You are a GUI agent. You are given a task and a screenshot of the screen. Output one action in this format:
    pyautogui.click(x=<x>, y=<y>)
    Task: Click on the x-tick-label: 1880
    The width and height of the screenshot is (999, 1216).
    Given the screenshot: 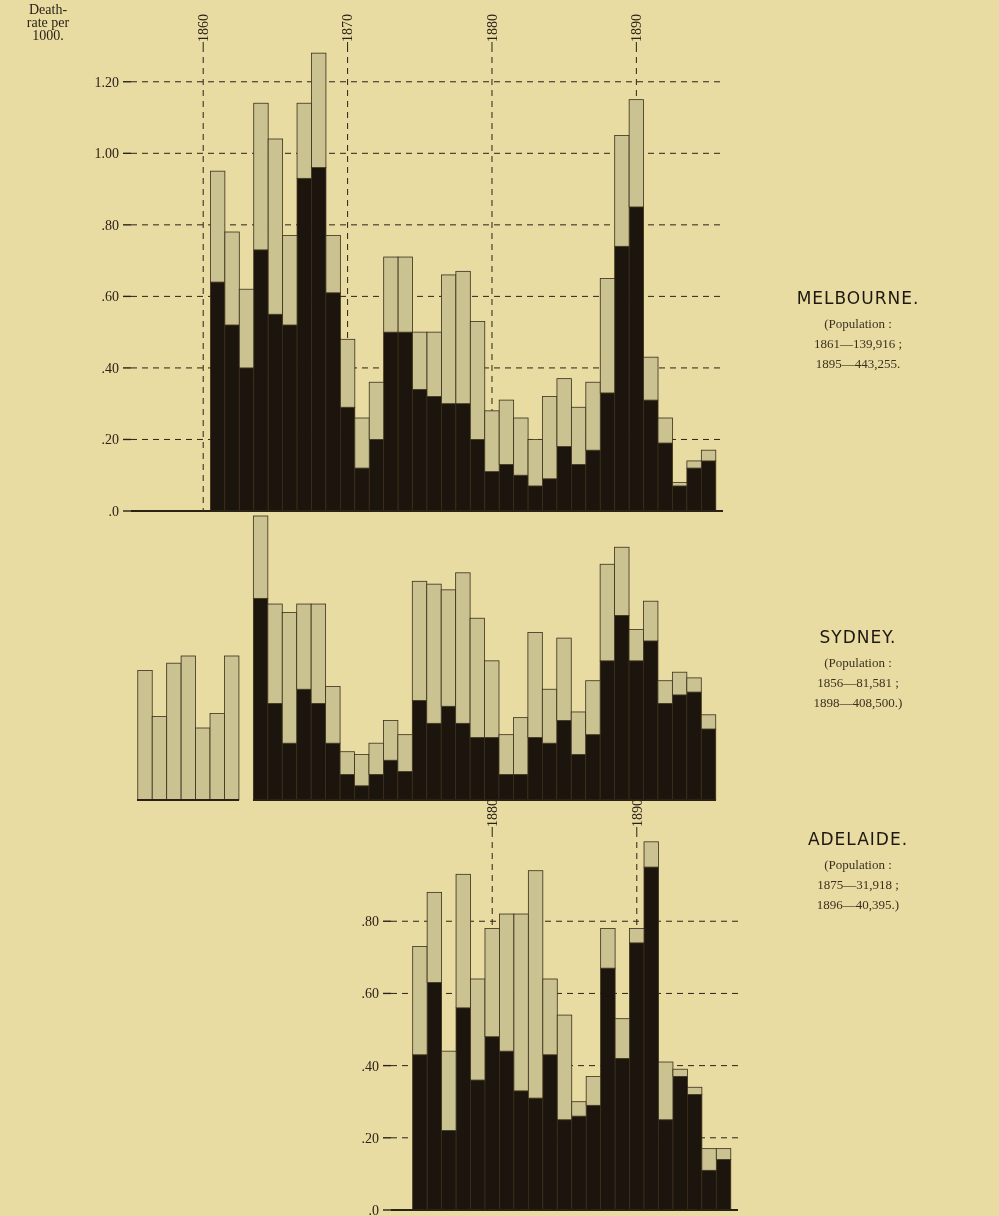 What is the action you would take?
    pyautogui.click(x=492, y=28)
    